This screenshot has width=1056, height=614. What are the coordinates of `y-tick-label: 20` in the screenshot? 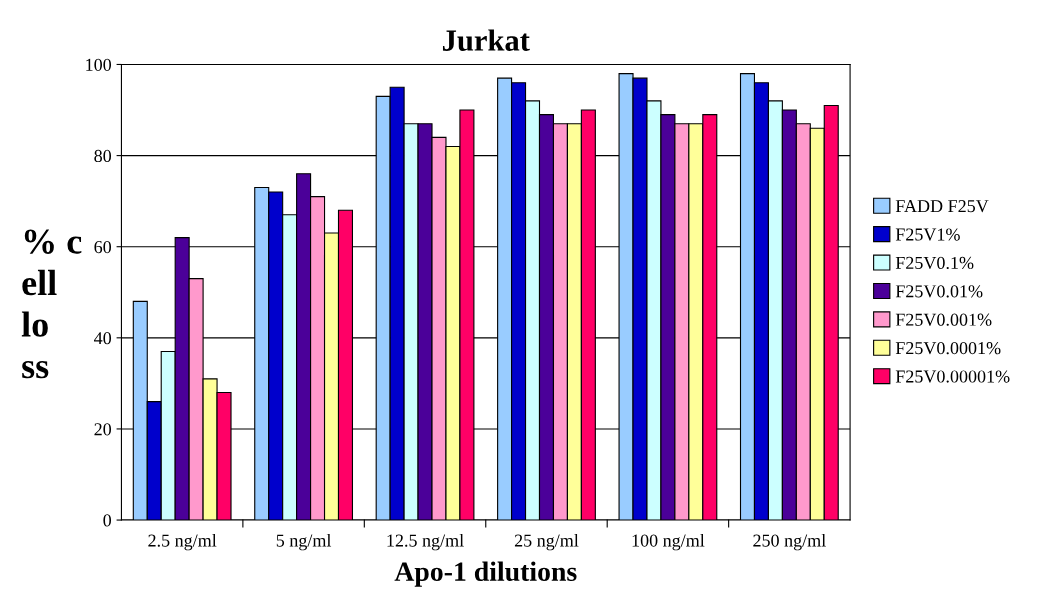 It's located at (103, 429).